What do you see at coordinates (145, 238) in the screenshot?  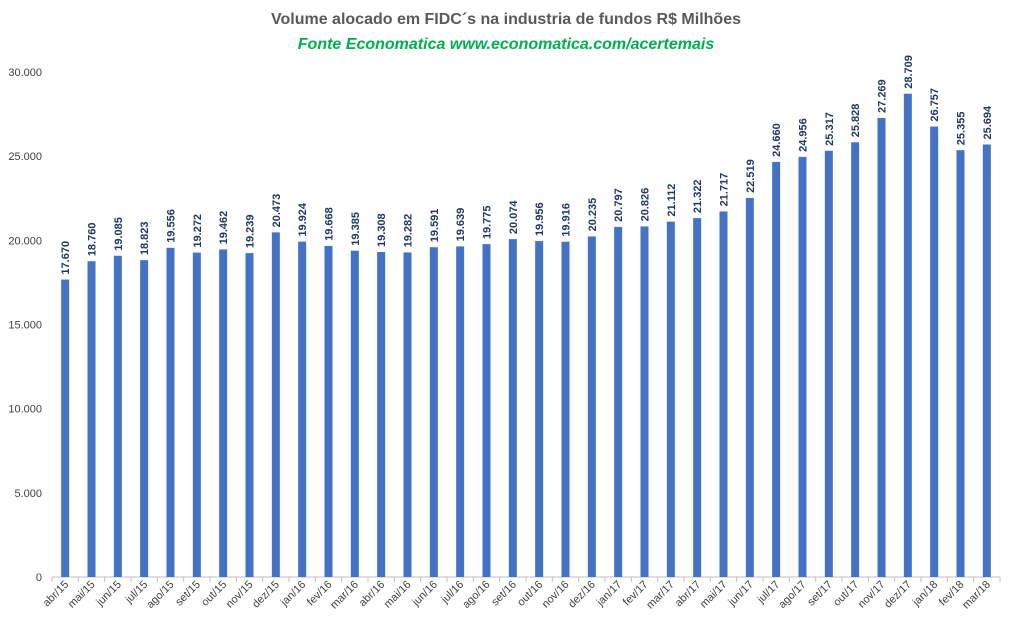 I see `data-label: 18.823` at bounding box center [145, 238].